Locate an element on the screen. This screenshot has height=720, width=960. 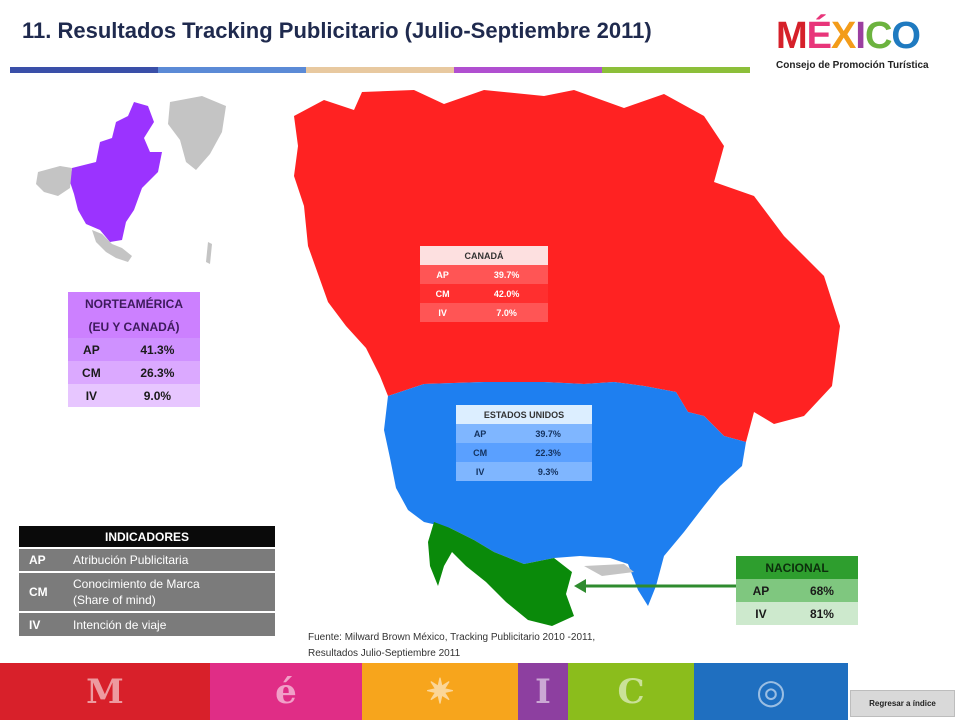
logo-letter: O is located at coordinates (906, 36).